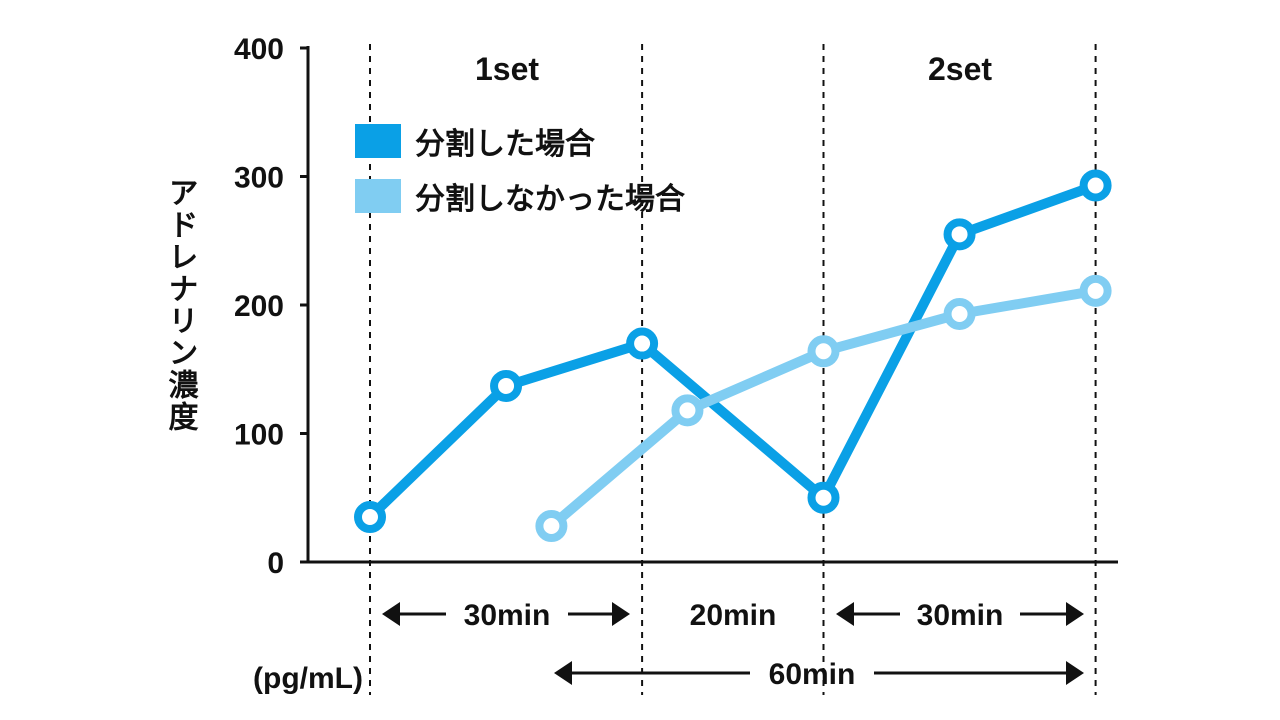 Image resolution: width=1280 pixels, height=720 pixels. I want to click on set-label-1: 1set, so click(507, 69).